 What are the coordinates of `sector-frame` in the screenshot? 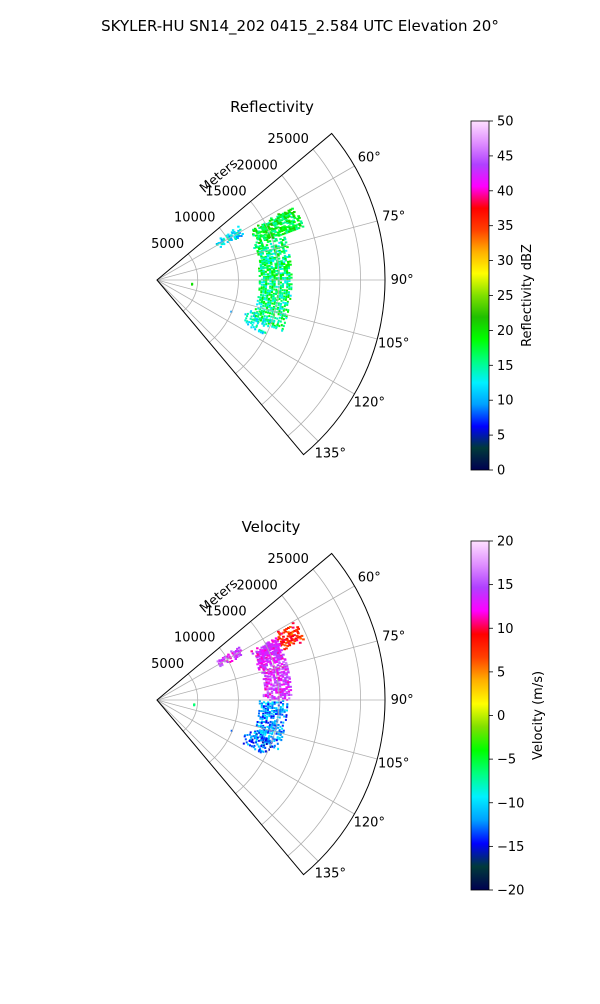 It's located at (271, 294).